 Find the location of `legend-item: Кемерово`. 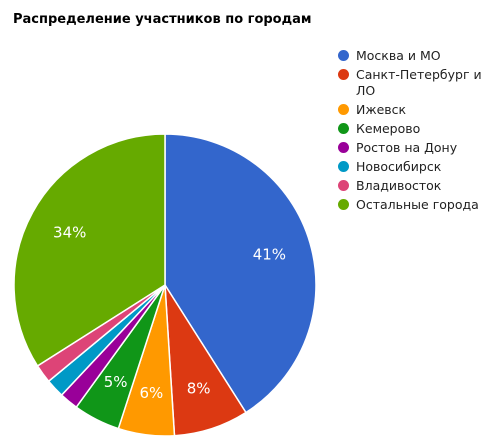

legend-item: Кемерово is located at coordinates (418, 129).